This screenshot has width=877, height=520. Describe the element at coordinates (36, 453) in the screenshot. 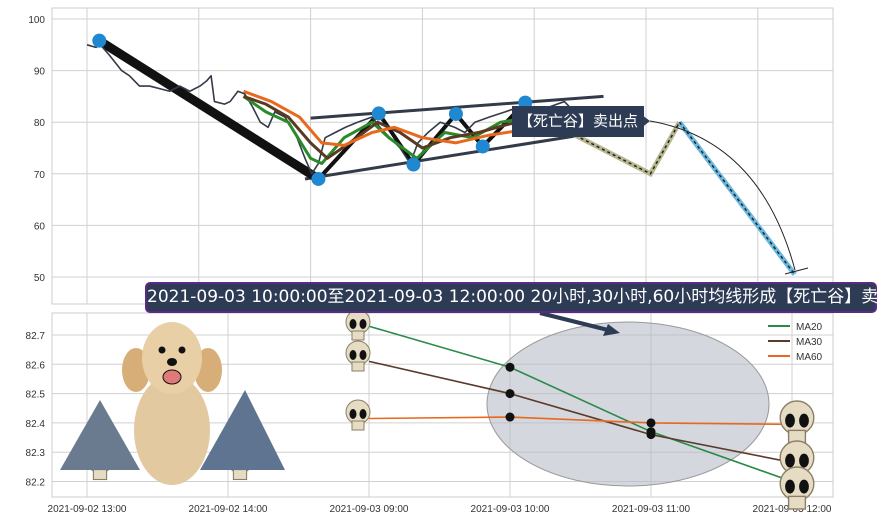

I see `y-tick-label: 82.3` at that location.